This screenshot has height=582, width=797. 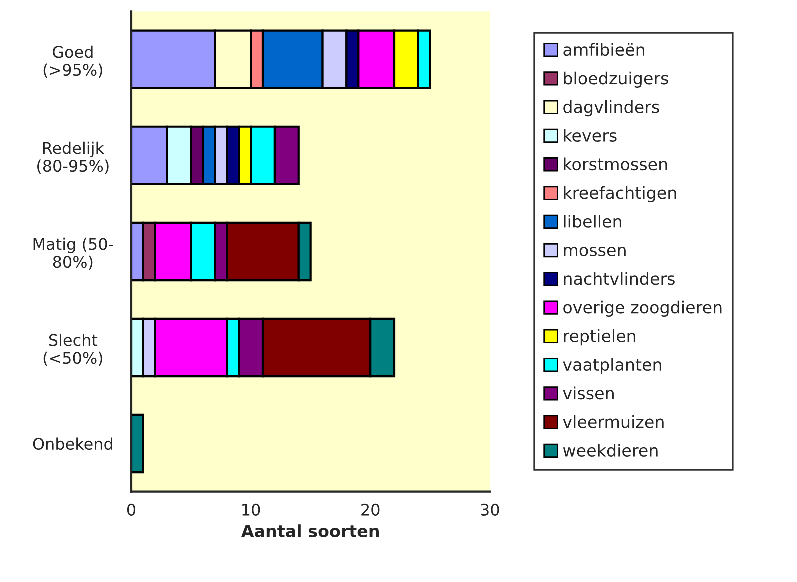 I want to click on legend-label: overige zoogdieren, so click(x=643, y=309).